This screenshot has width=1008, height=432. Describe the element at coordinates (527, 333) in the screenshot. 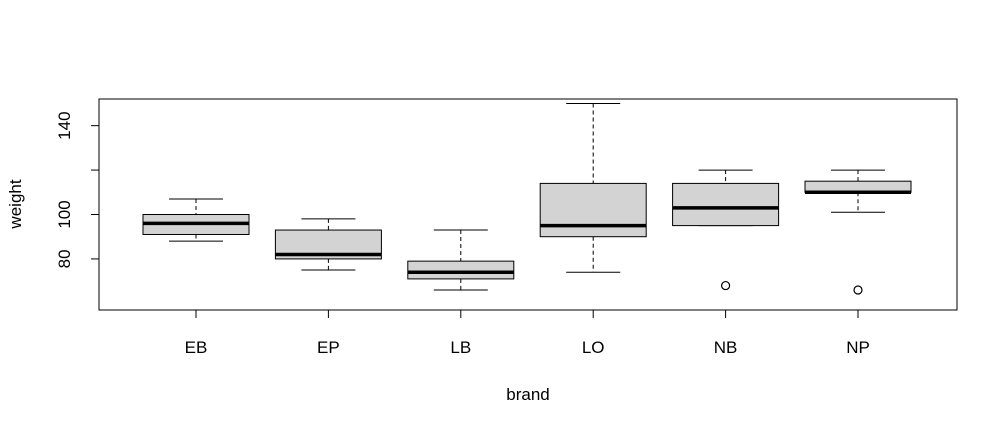

I see `x-axis: EB EP LB LO NB NP` at that location.